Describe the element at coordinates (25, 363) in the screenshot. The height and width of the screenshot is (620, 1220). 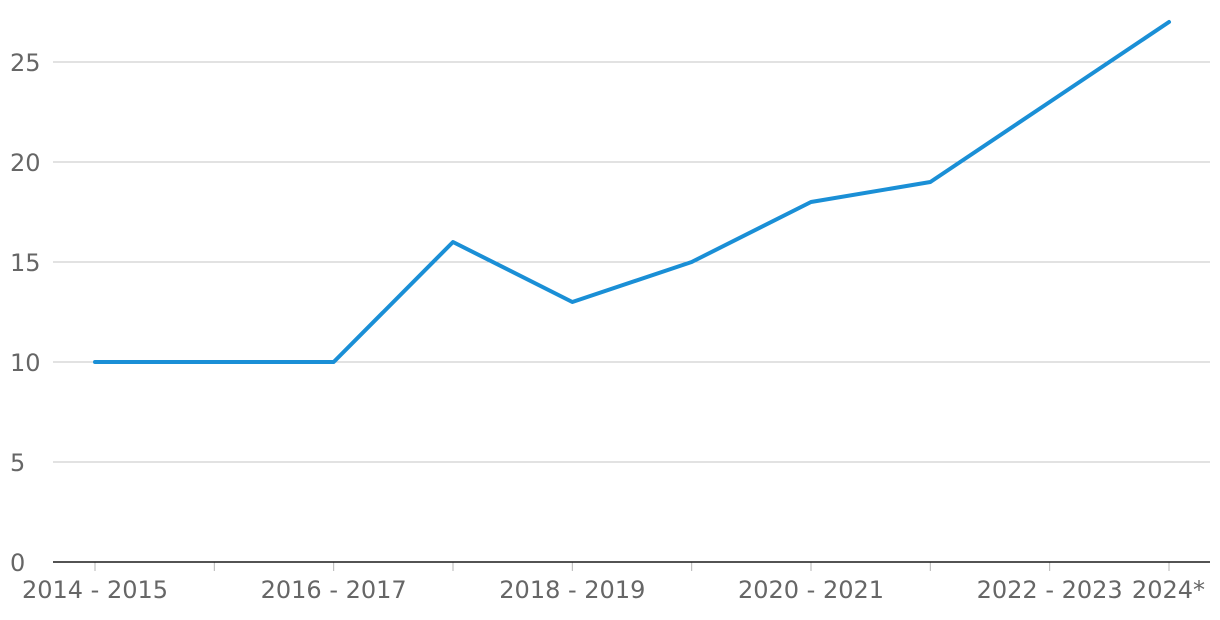
I see `y-tick-label: 10` at that location.